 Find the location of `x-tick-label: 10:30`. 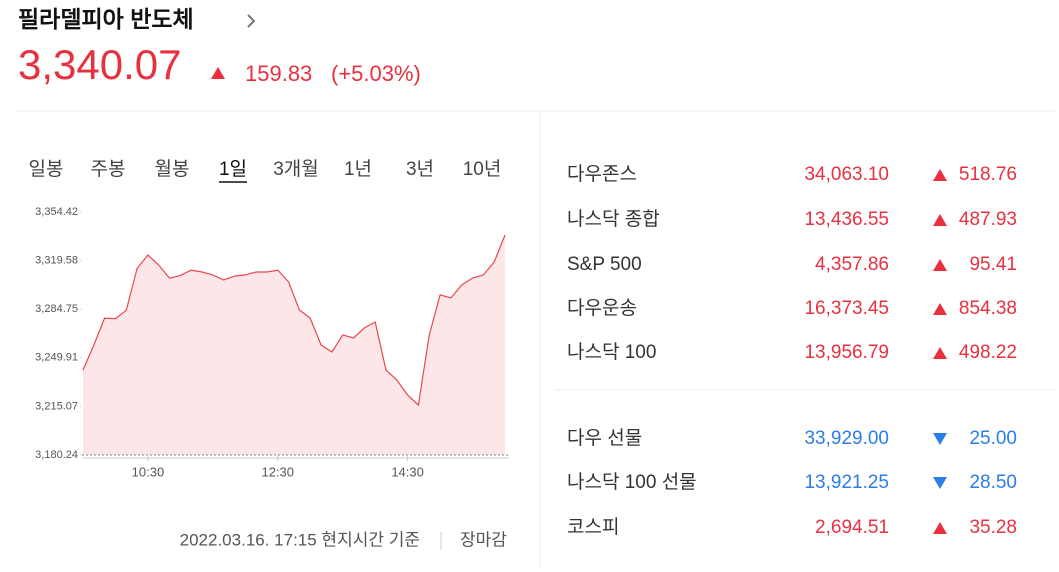

x-tick-label: 10:30 is located at coordinates (148, 471).